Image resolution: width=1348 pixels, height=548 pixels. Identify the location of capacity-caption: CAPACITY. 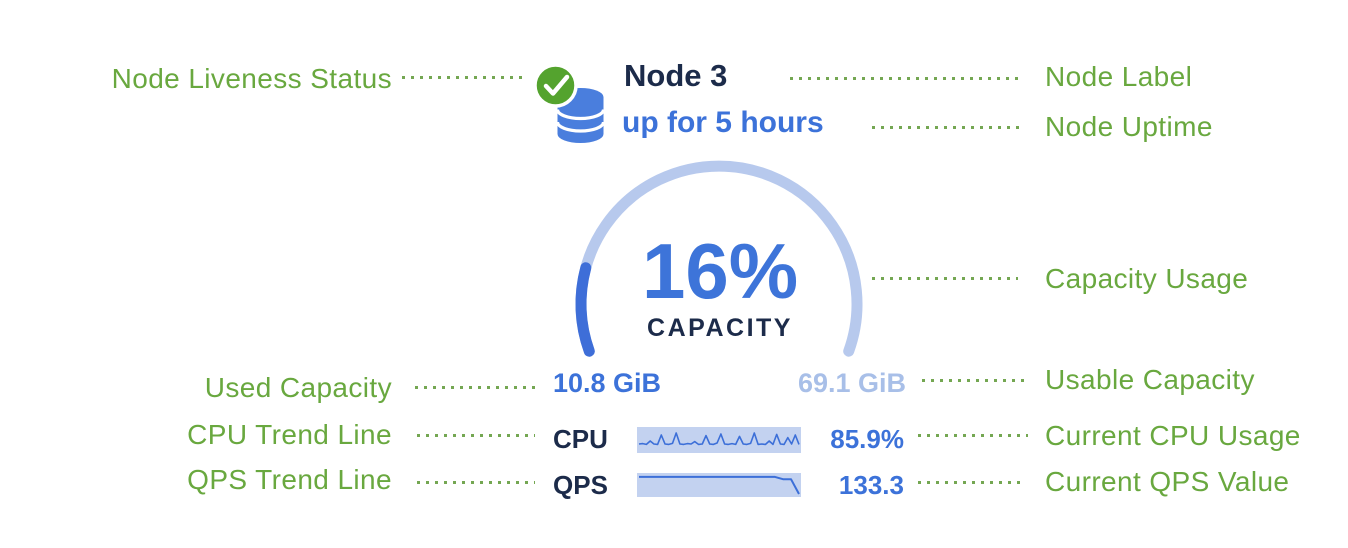
(720, 328).